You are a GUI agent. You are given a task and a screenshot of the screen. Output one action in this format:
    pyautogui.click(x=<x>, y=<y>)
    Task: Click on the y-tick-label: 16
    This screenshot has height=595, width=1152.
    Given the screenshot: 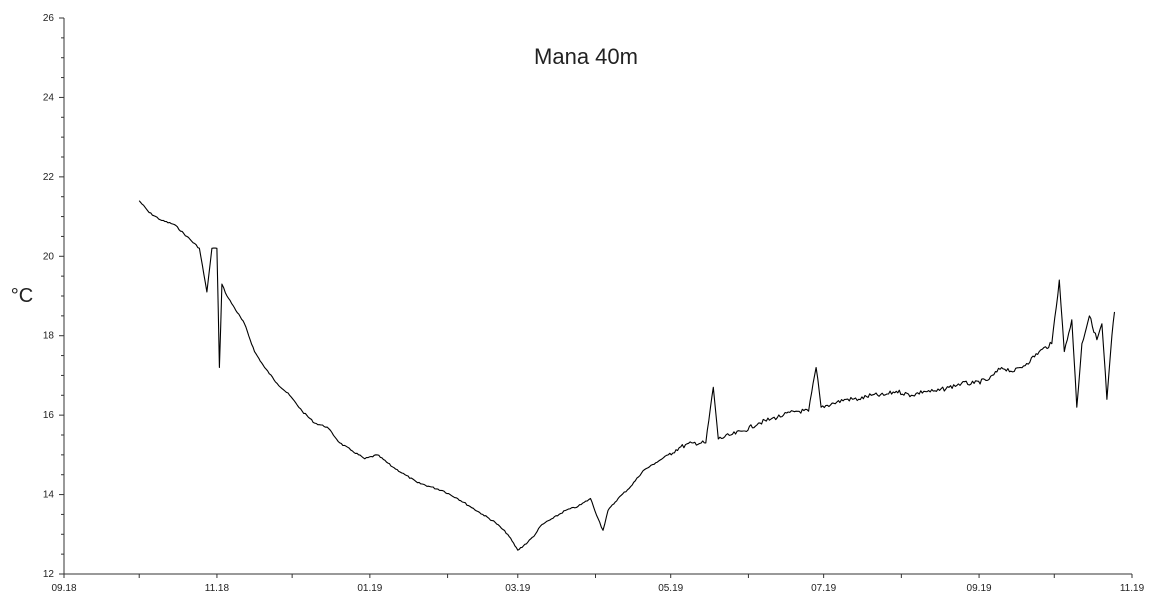 What is the action you would take?
    pyautogui.click(x=49, y=415)
    